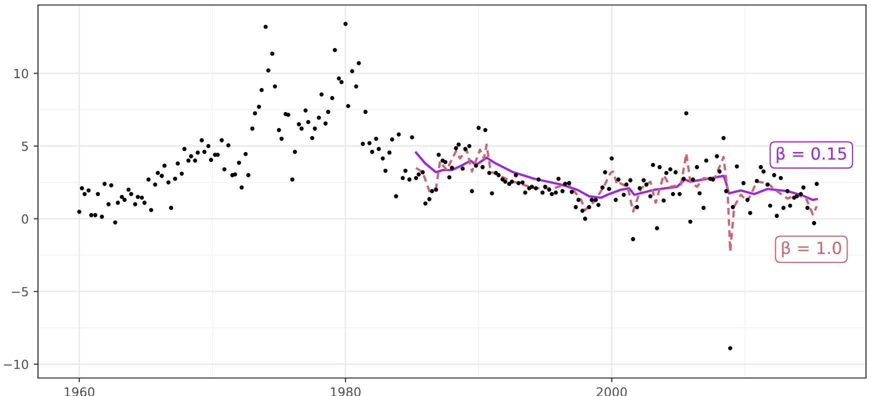 The image size is (871, 396). Describe the element at coordinates (25, 219) in the screenshot. I see `y-tick-label: 0` at that location.